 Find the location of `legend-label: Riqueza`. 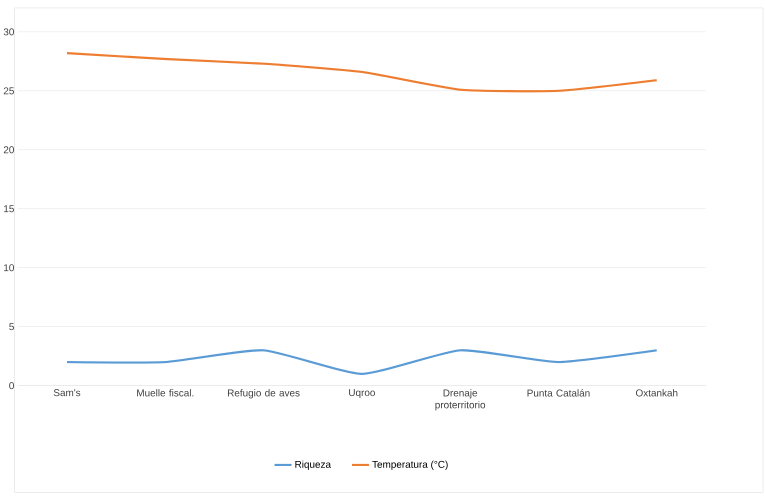

legend-label: Riqueza is located at coordinates (313, 465).